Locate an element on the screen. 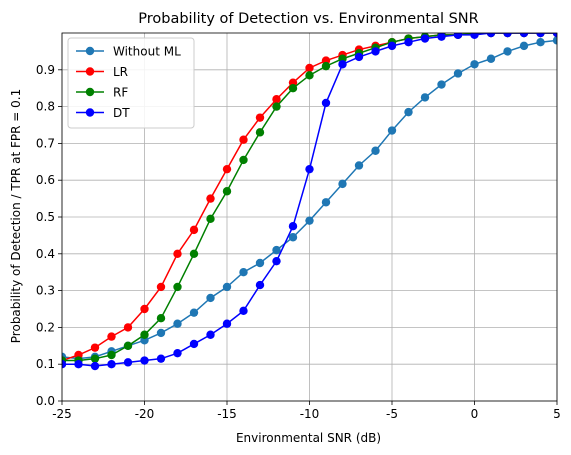 The image size is (571, 455). x-tick-label: -25 is located at coordinates (62, 414).